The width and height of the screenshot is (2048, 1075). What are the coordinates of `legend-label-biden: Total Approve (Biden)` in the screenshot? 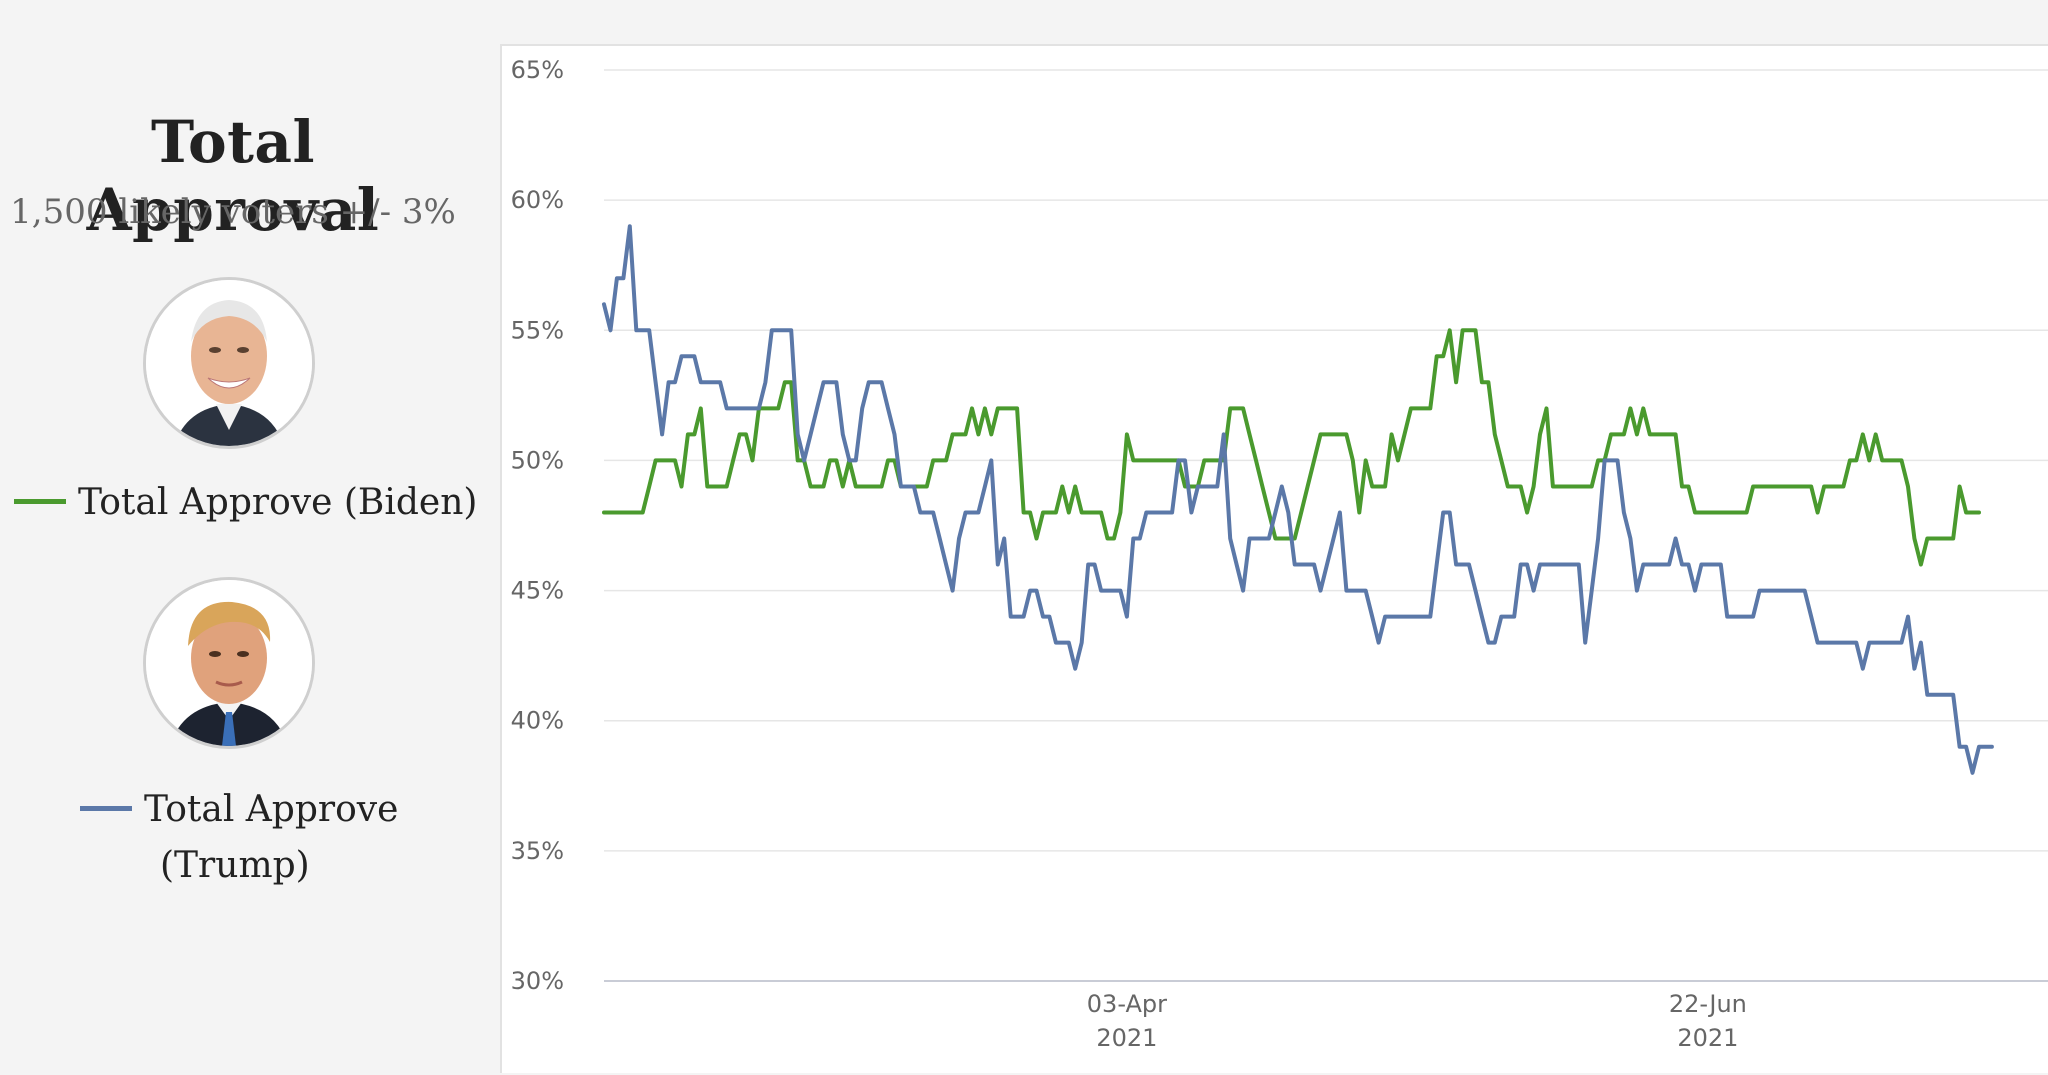 It's located at (278, 502).